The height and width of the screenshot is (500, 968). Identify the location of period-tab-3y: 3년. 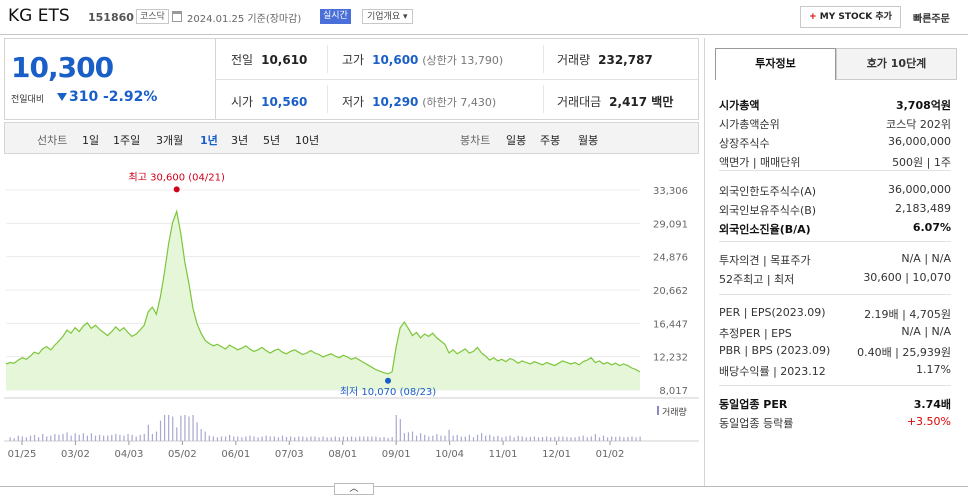
(240, 140).